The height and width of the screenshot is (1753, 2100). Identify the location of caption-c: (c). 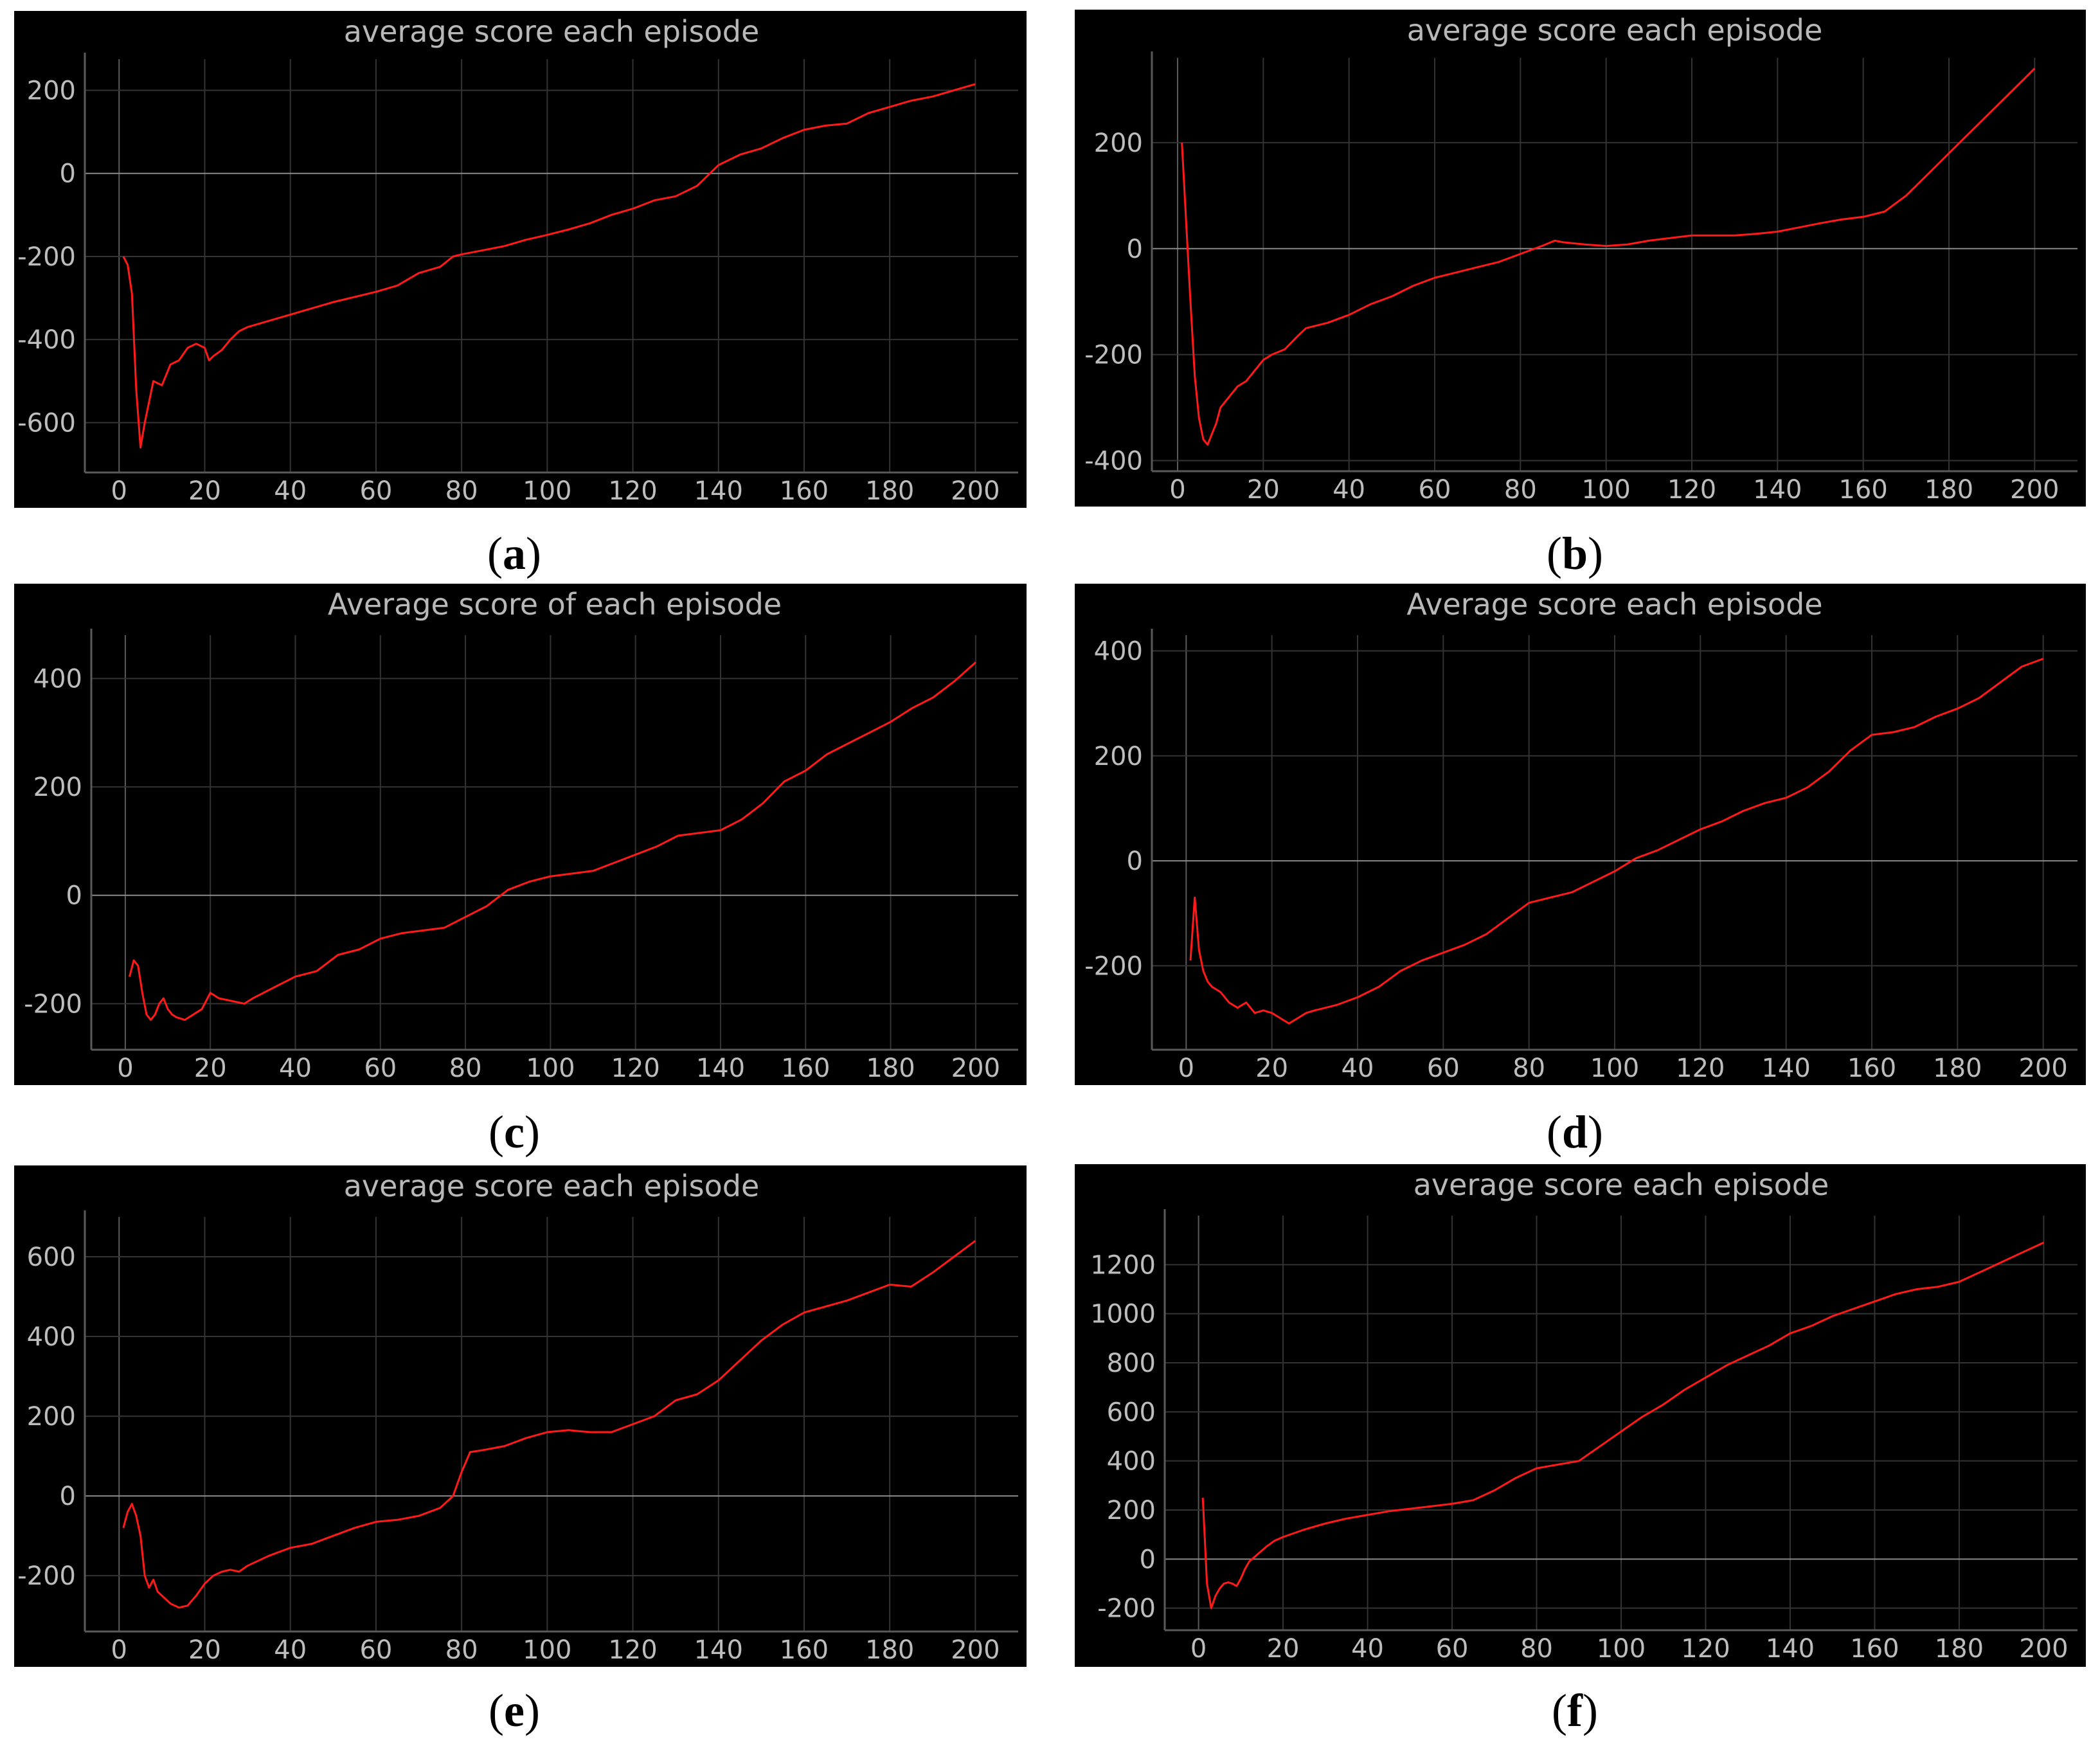
(514, 1132).